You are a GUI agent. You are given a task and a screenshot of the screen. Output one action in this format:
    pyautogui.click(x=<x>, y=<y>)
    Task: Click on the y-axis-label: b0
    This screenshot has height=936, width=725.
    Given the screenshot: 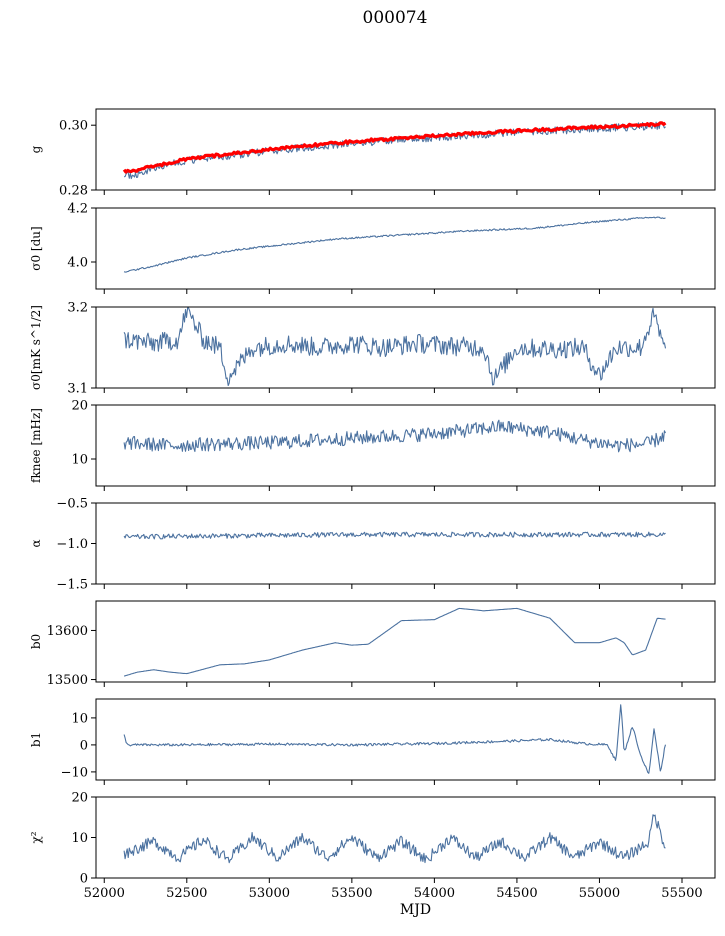 What is the action you would take?
    pyautogui.click(x=36, y=641)
    